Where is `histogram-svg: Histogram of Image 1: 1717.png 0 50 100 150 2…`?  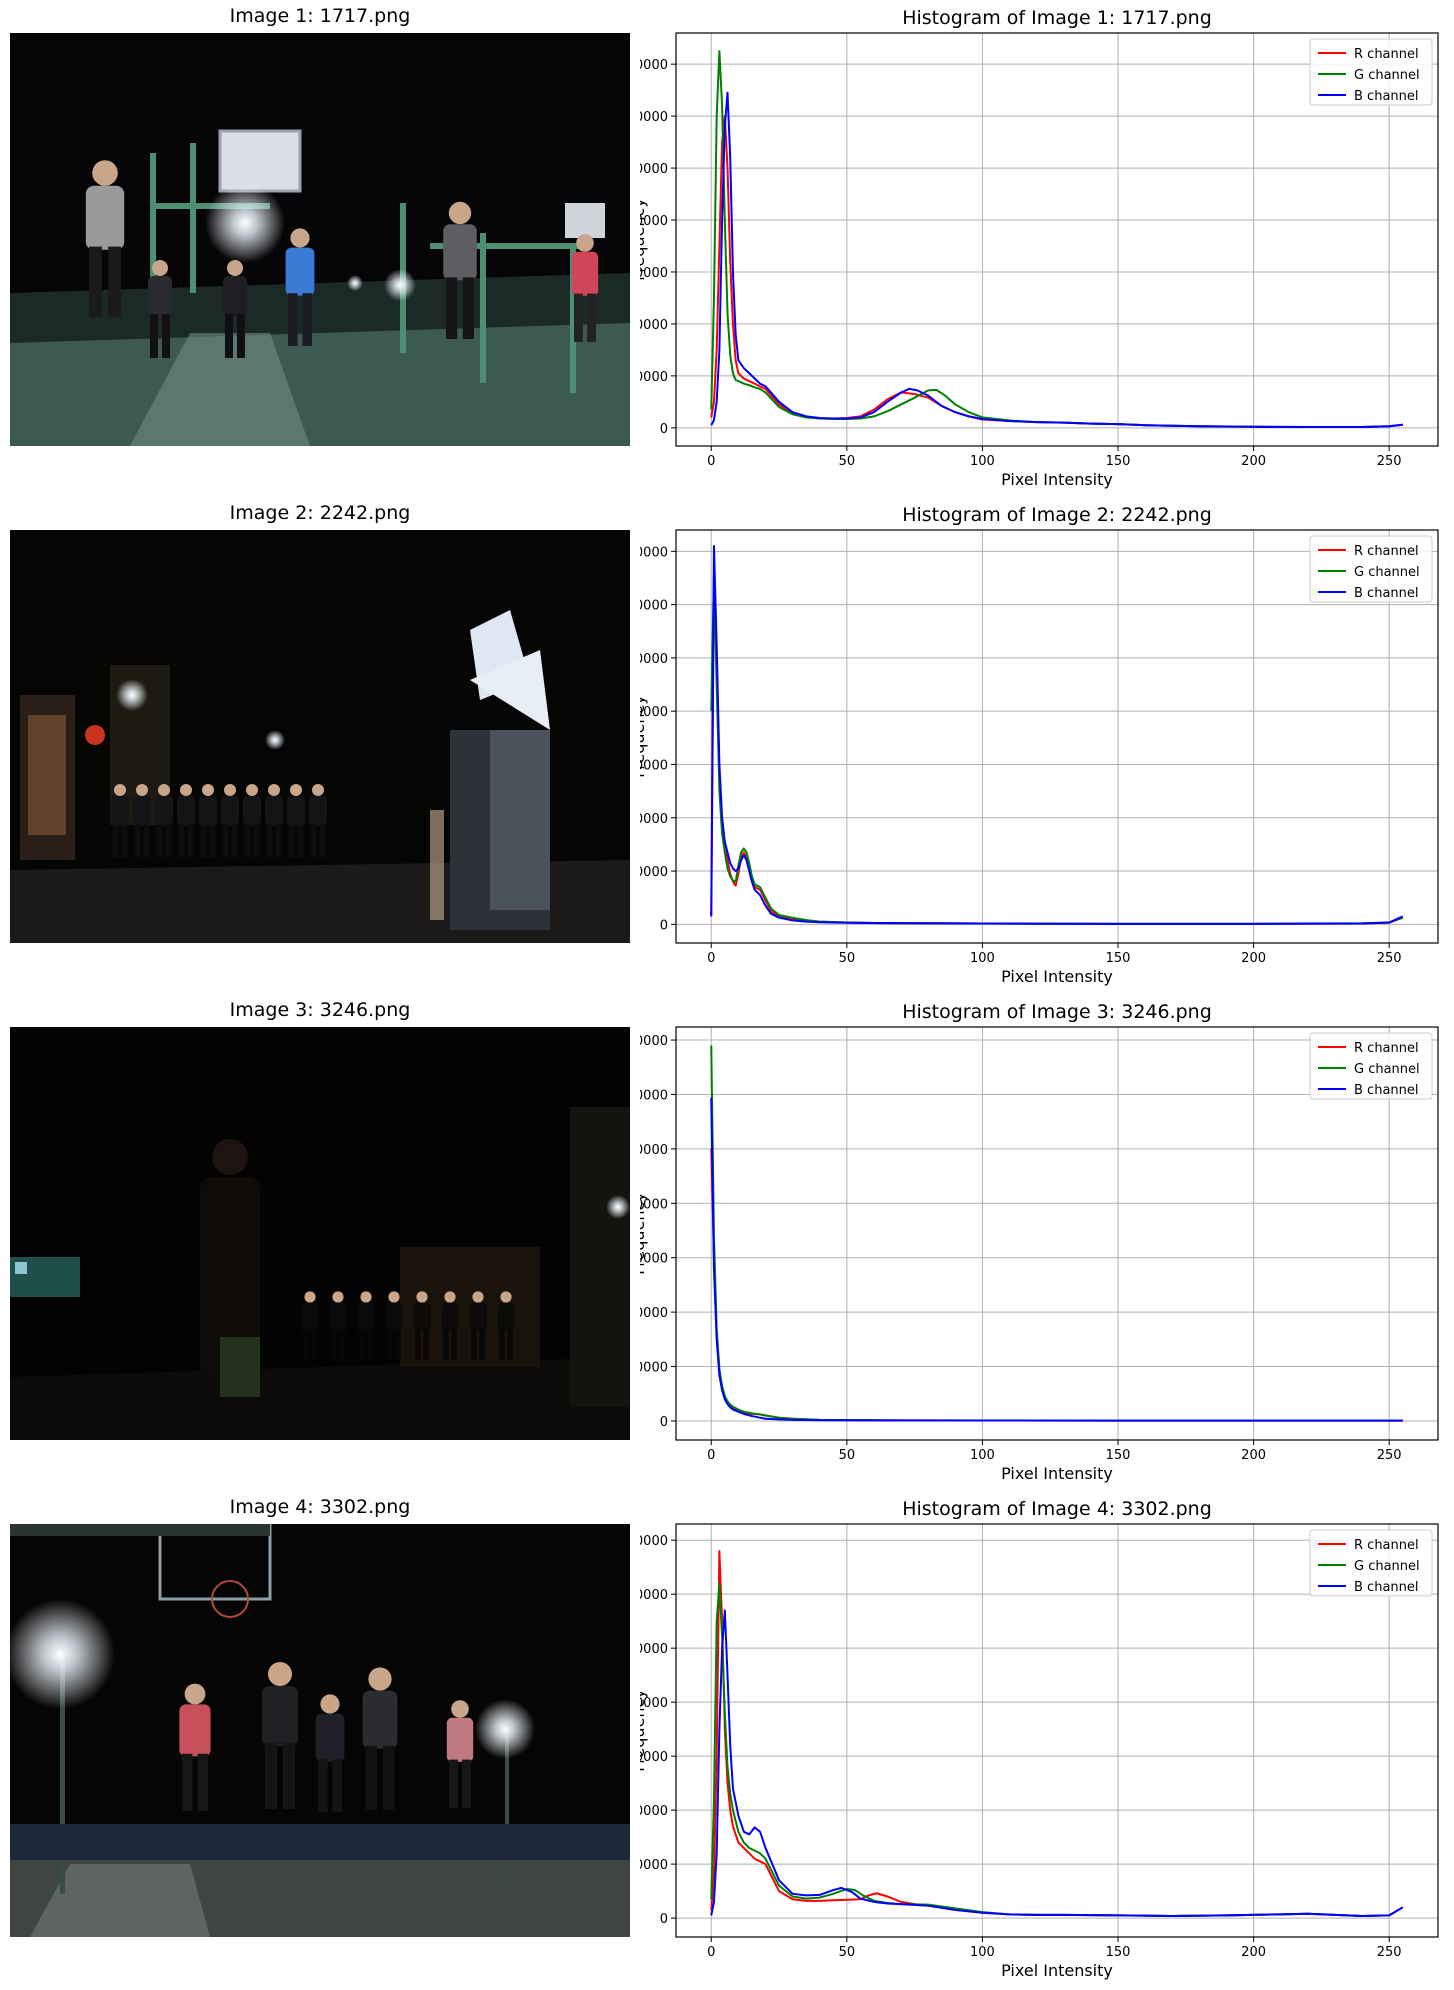 histogram-svg: Histogram of Image 1: 1717.png 0 50 100 150 2… is located at coordinates (1039, 248).